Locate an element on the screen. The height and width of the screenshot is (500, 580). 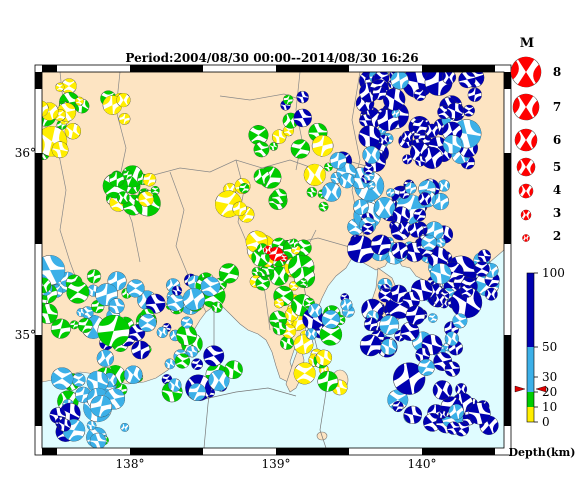
magnitude-label-5: 5 is located at coordinates (557, 167).